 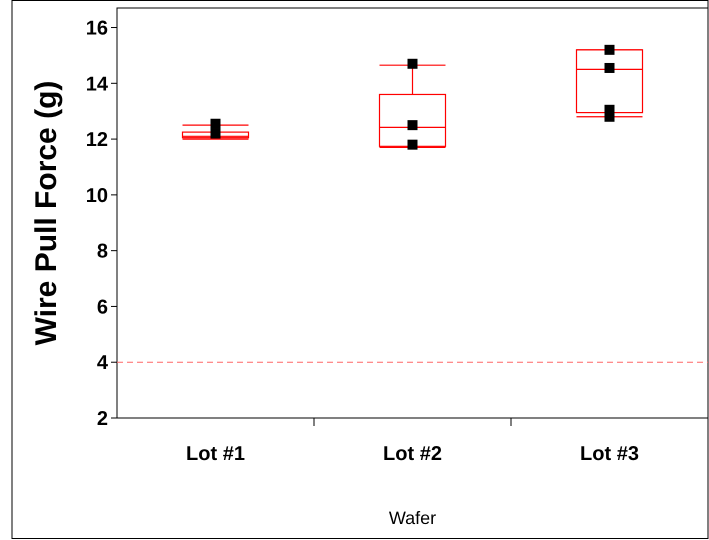 What do you see at coordinates (412, 454) in the screenshot?
I see `x-tick-label: Lot #2` at bounding box center [412, 454].